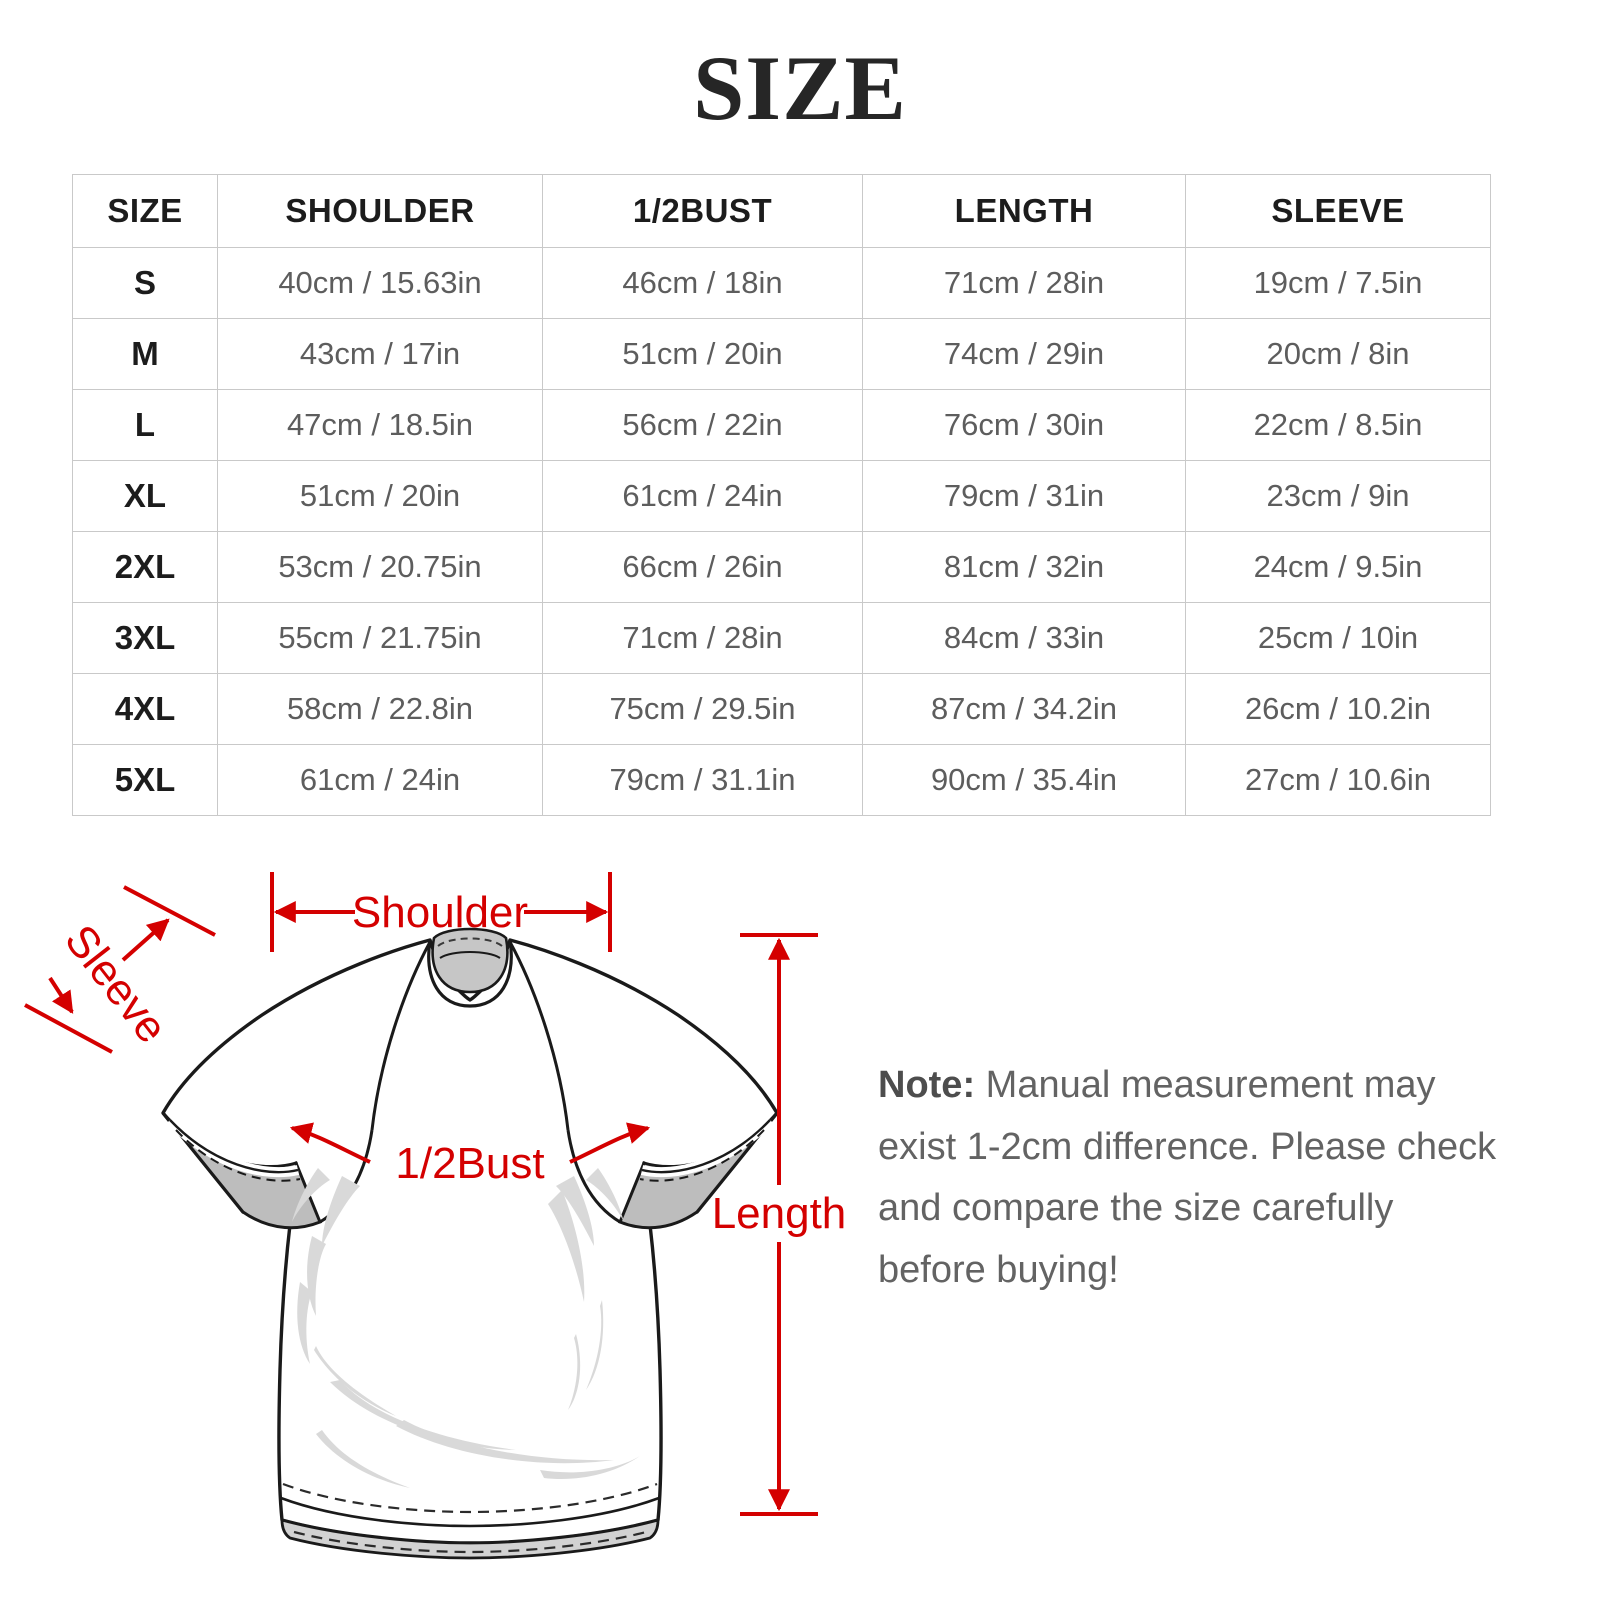  I want to click on sleeve-measure-group, so click(120, 969).